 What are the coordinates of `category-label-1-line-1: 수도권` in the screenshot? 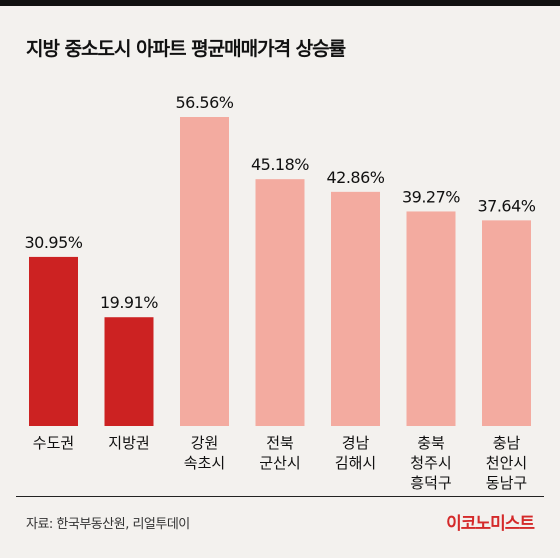 It's located at (53, 443).